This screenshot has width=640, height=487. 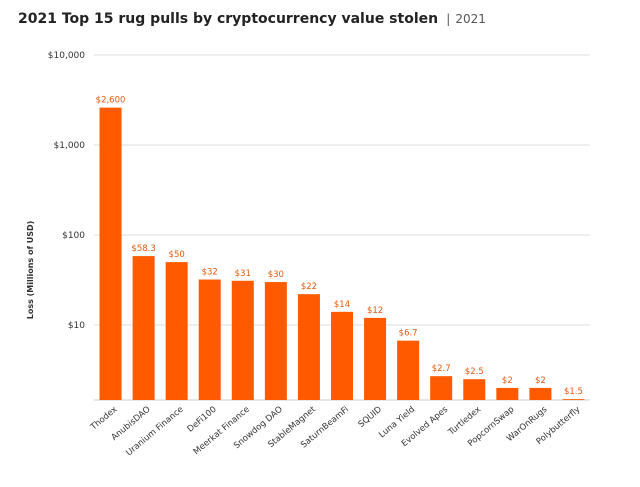 What do you see at coordinates (474, 372) in the screenshot?
I see `data-label: $2.5` at bounding box center [474, 372].